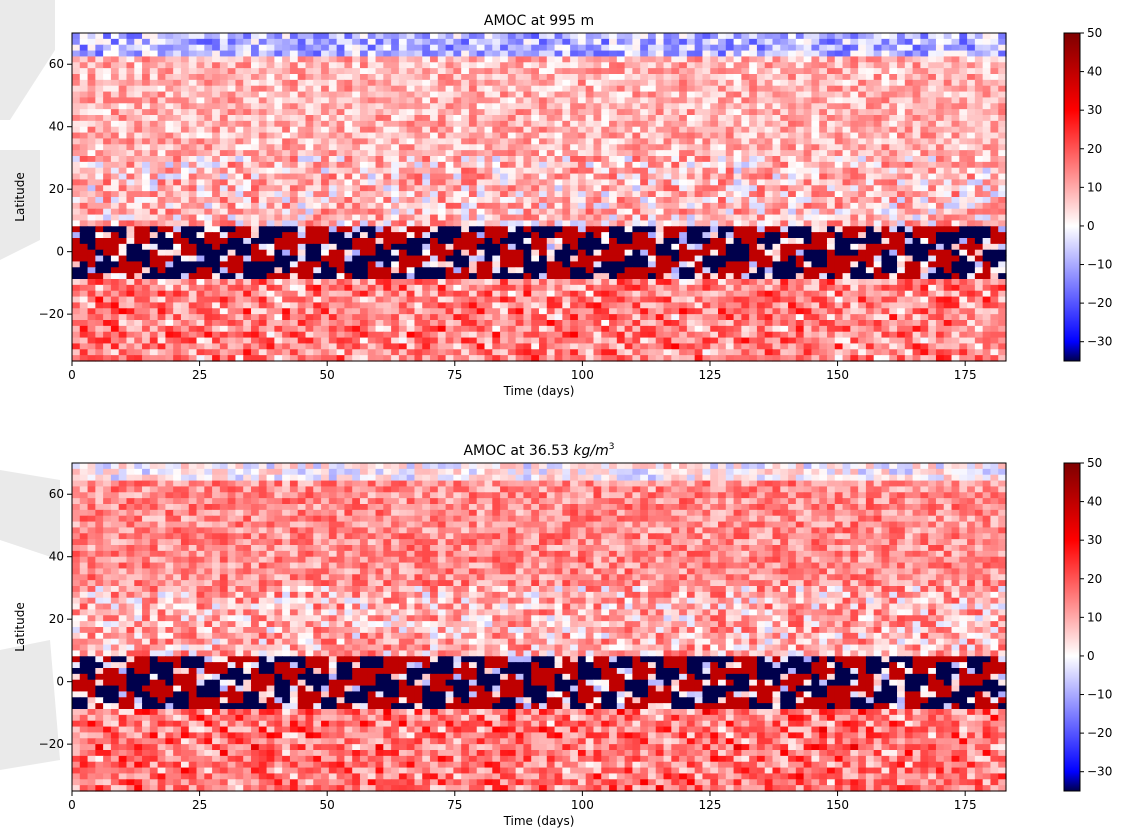 This screenshot has height=838, width=1126. What do you see at coordinates (30, 385) in the screenshot?
I see `watermark` at bounding box center [30, 385].